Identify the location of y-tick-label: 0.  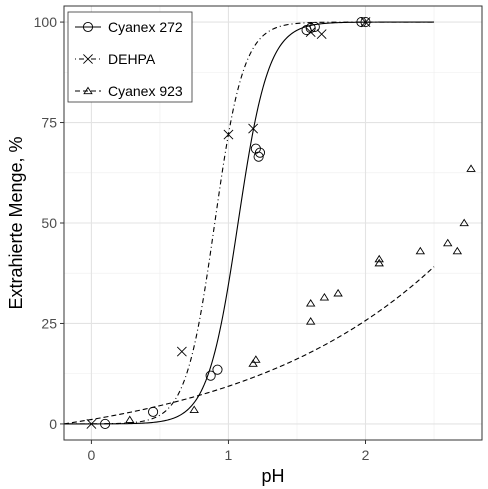
(53, 424).